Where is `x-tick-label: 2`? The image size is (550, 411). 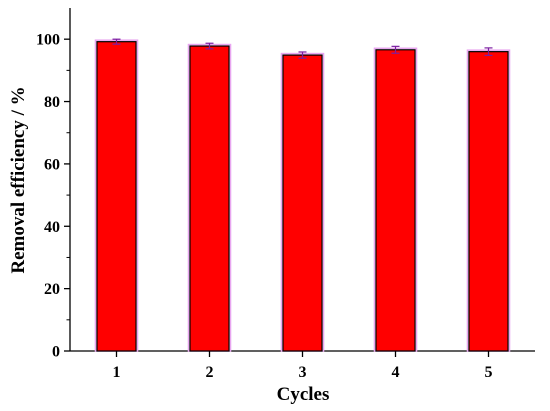
x-tick-label: 2 is located at coordinates (210, 372).